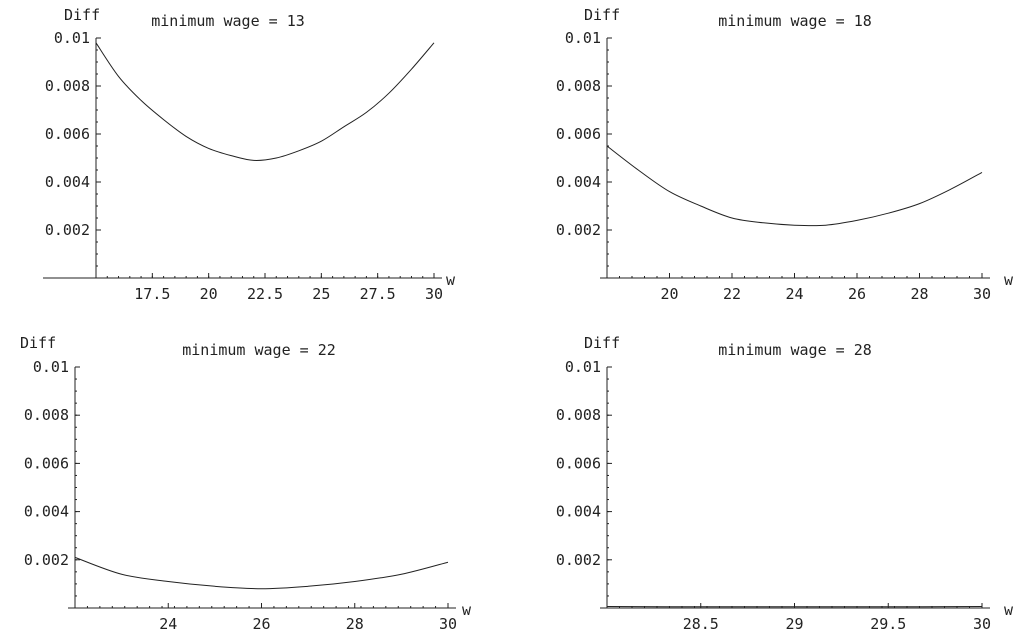 Image resolution: width=1015 pixels, height=634 pixels. I want to click on x-tick-label: 27.5, so click(378, 294).